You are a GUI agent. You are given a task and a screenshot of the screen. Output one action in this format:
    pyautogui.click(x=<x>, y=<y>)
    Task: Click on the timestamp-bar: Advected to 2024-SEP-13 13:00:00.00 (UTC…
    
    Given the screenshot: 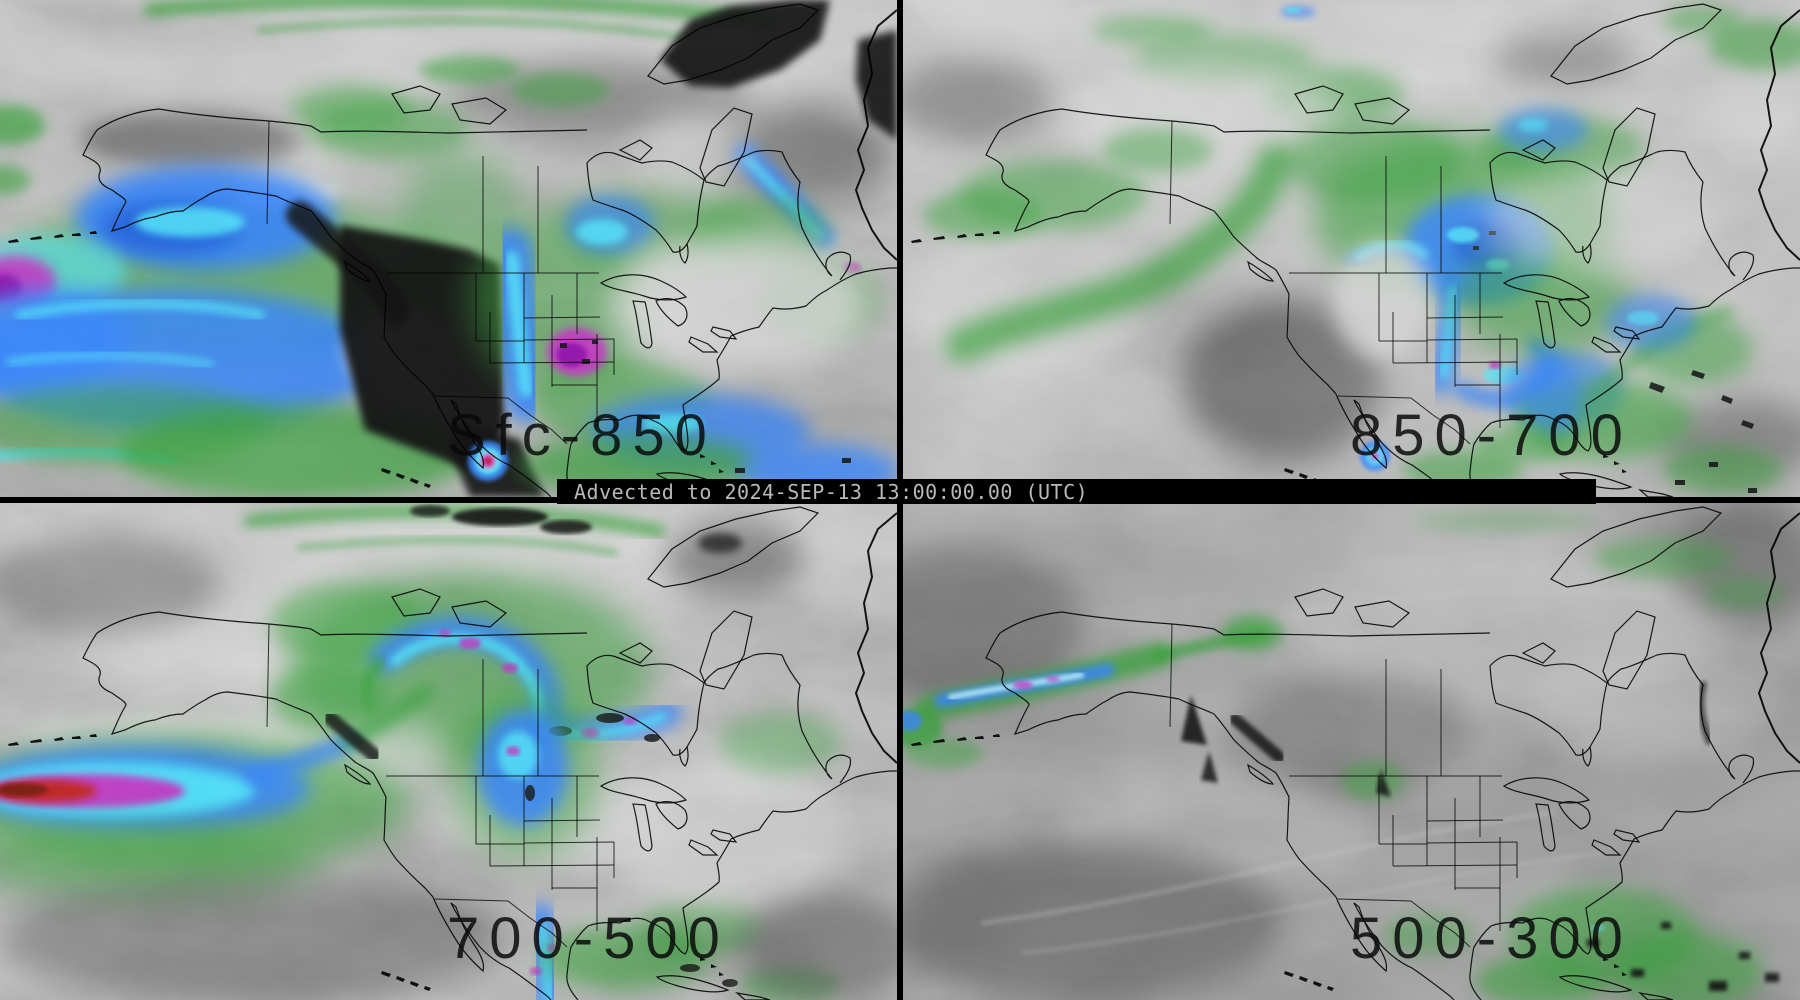 What is the action you would take?
    pyautogui.click(x=1076, y=491)
    